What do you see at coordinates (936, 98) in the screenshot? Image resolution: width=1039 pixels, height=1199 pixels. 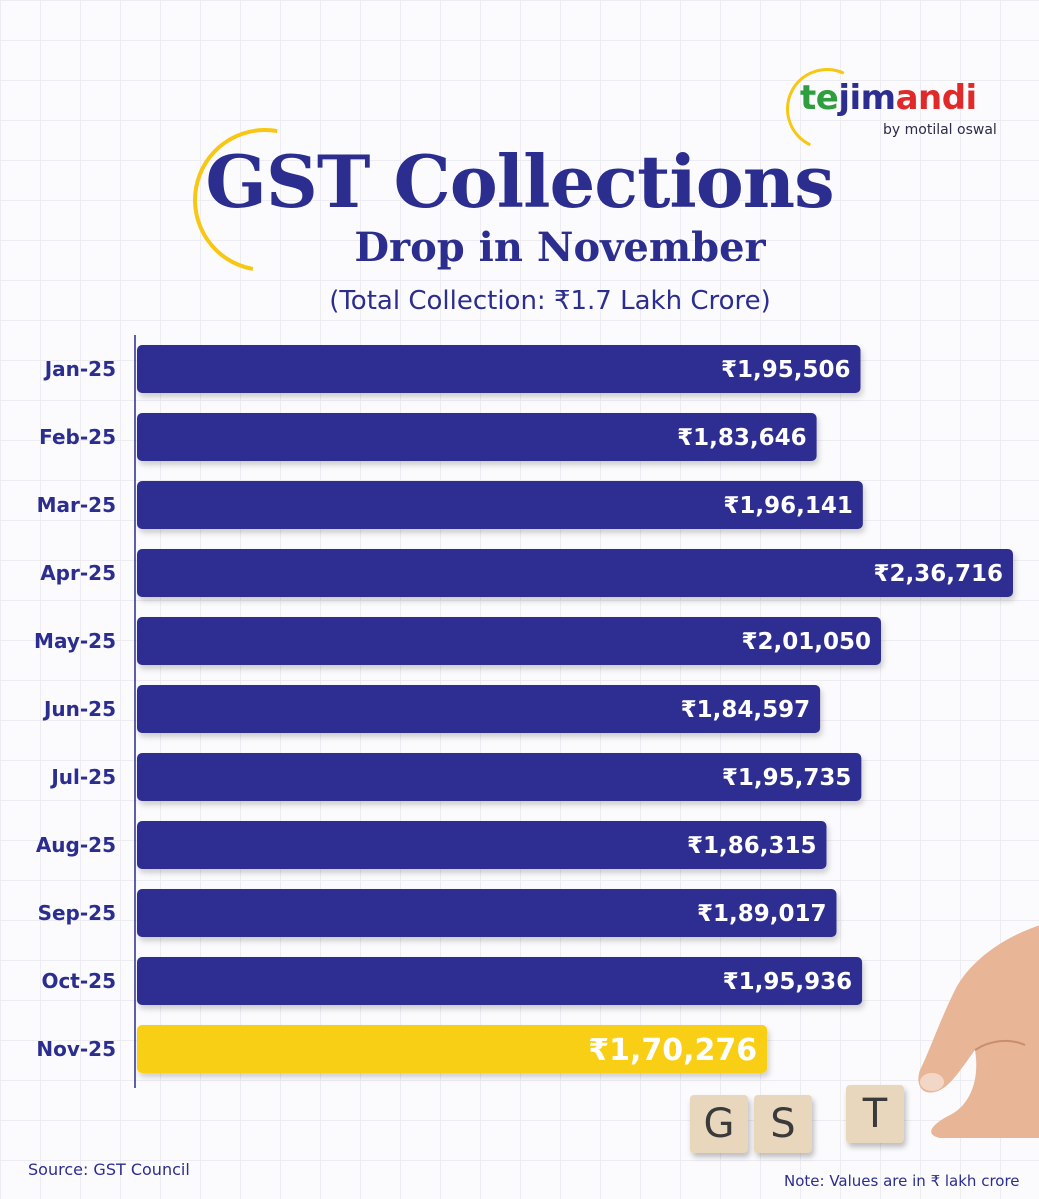 I see `logo-part-3: andi` at bounding box center [936, 98].